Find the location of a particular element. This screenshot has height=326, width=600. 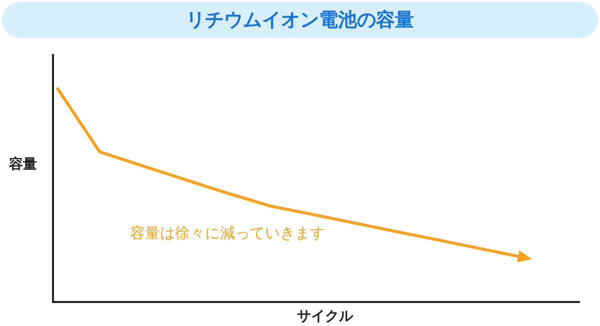

chart-title: リチウムイオン電池の容量 is located at coordinates (300, 20).